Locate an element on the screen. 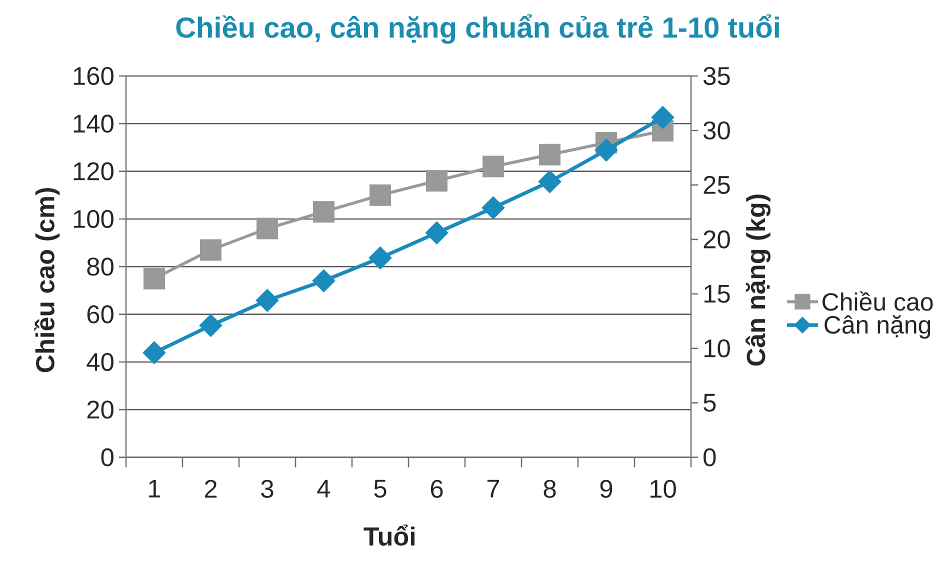 The image size is (941, 570). x-tick-label: 5 is located at coordinates (380, 489).